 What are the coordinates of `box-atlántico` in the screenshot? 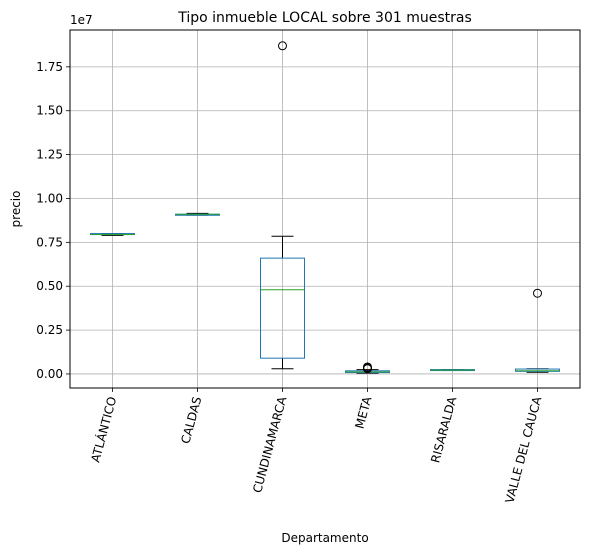 It's located at (112, 234).